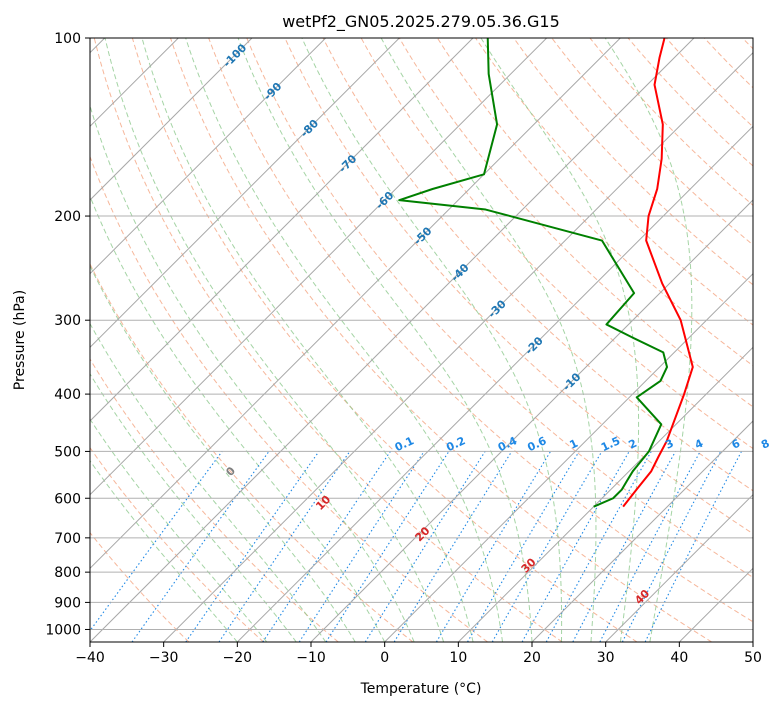  What do you see at coordinates (532, 658) in the screenshot?
I see `x-tick-label: 20` at bounding box center [532, 658].